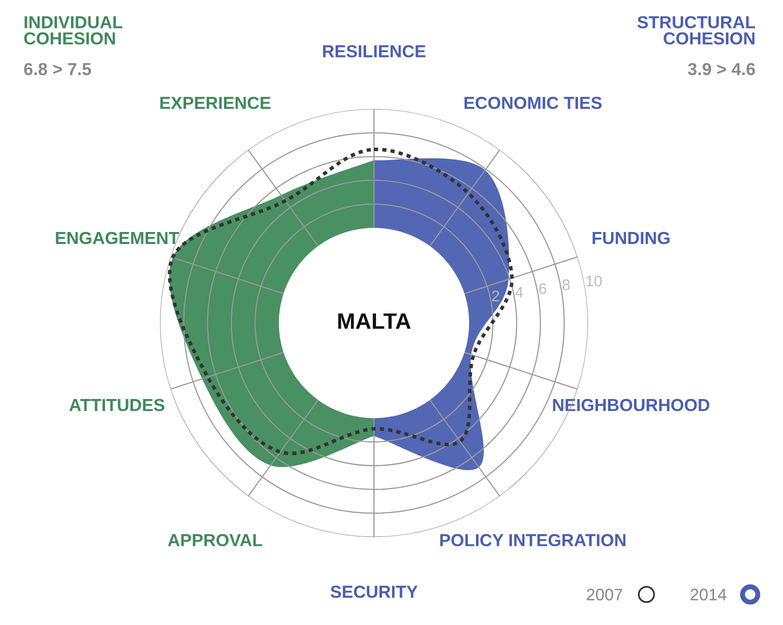  Describe the element at coordinates (58, 69) in the screenshot. I see `text: 6.8 > 7.5` at that location.